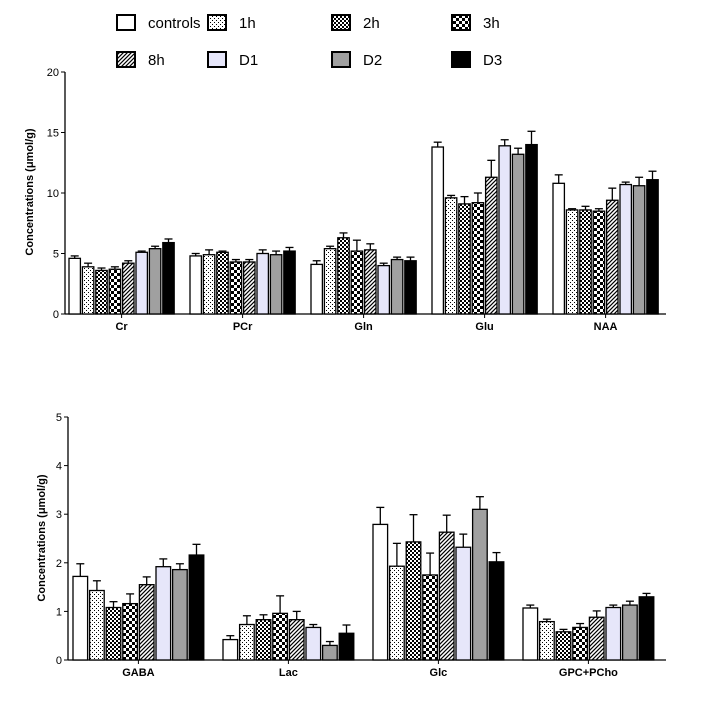 The height and width of the screenshot is (704, 713). What do you see at coordinates (59, 612) in the screenshot?
I see `y-tick-label: 1` at bounding box center [59, 612].